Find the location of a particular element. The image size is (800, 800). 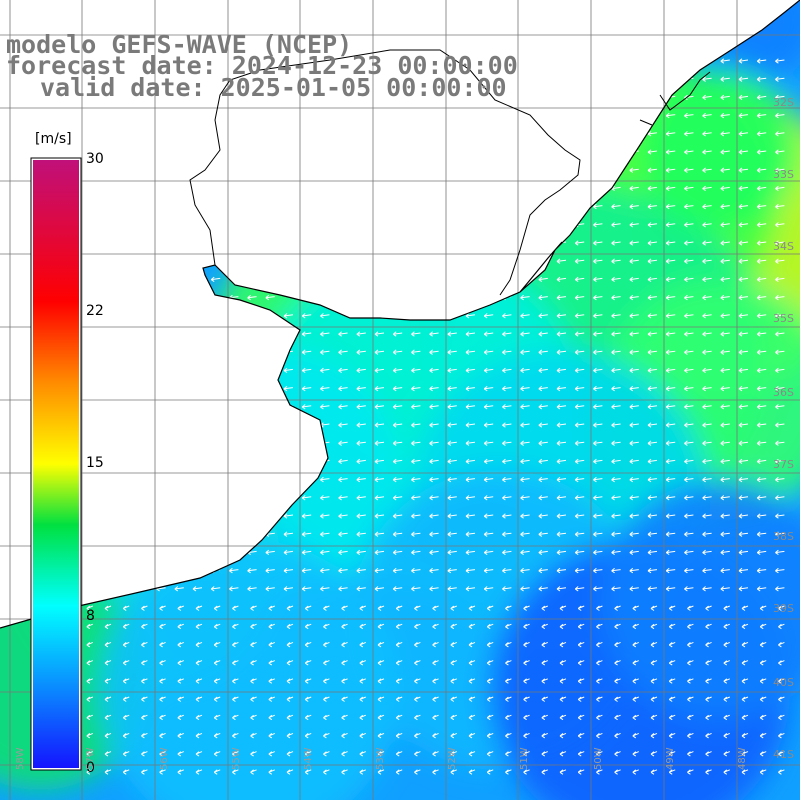

lon-label-54w: 54W is located at coordinates (308, 758).